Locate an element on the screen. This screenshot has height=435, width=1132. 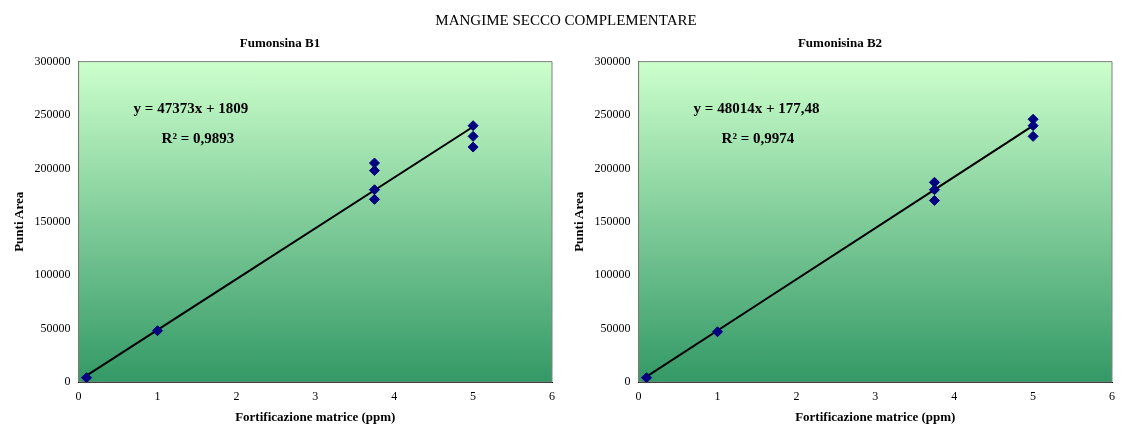
text: MANGIME SECCO COMPLEMENTARE is located at coordinates (566, 20).